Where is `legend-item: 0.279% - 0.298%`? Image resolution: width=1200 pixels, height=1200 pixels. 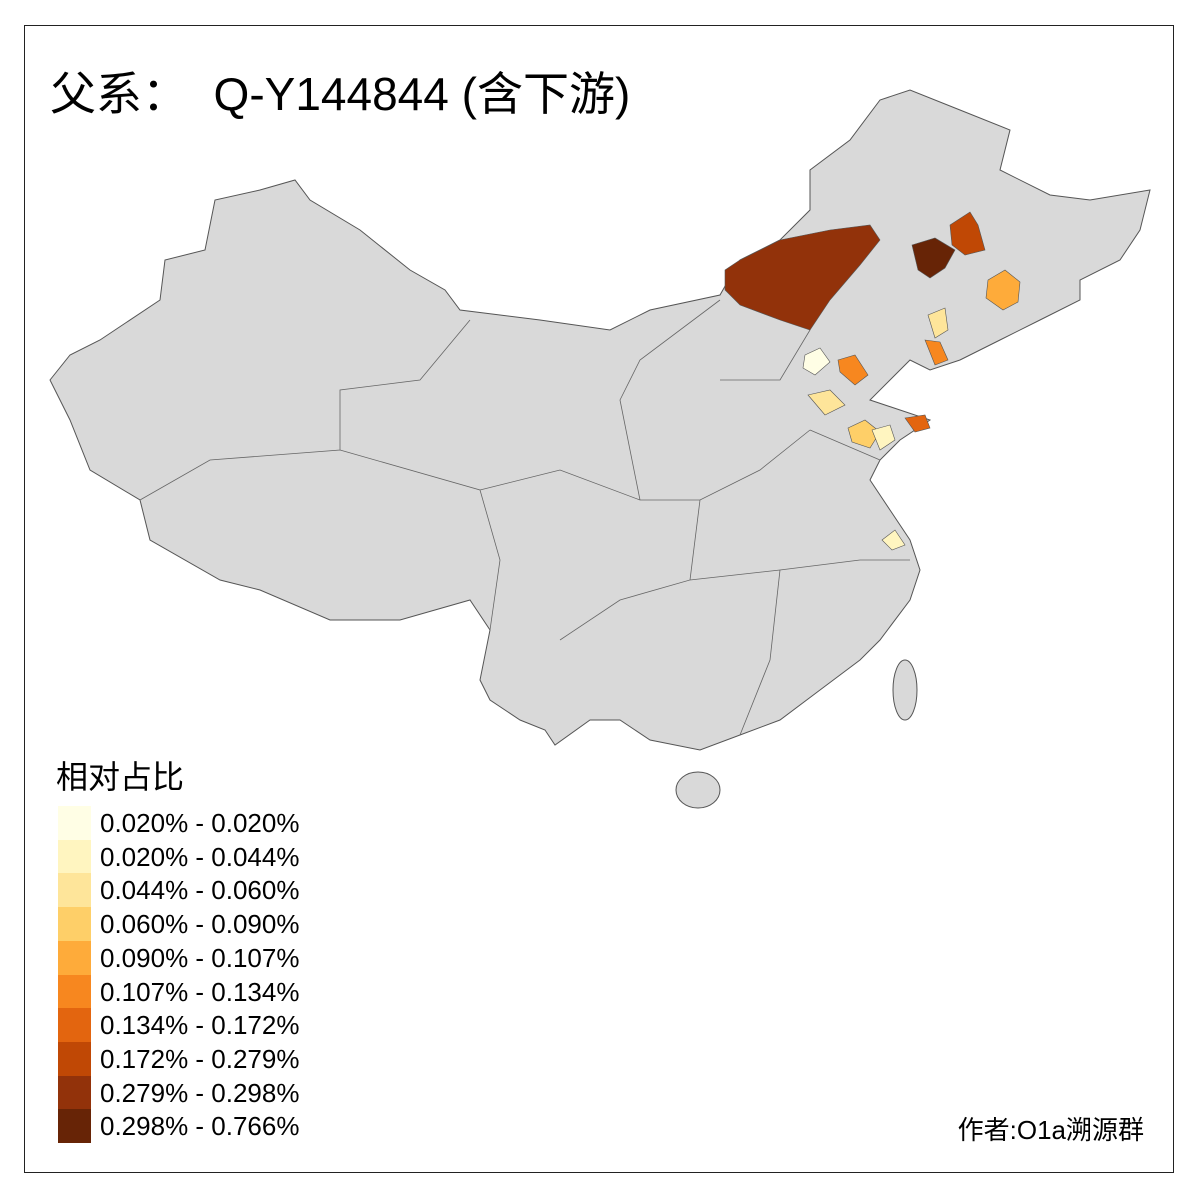
legend-item: 0.279% - 0.298% is located at coordinates (208, 1092).